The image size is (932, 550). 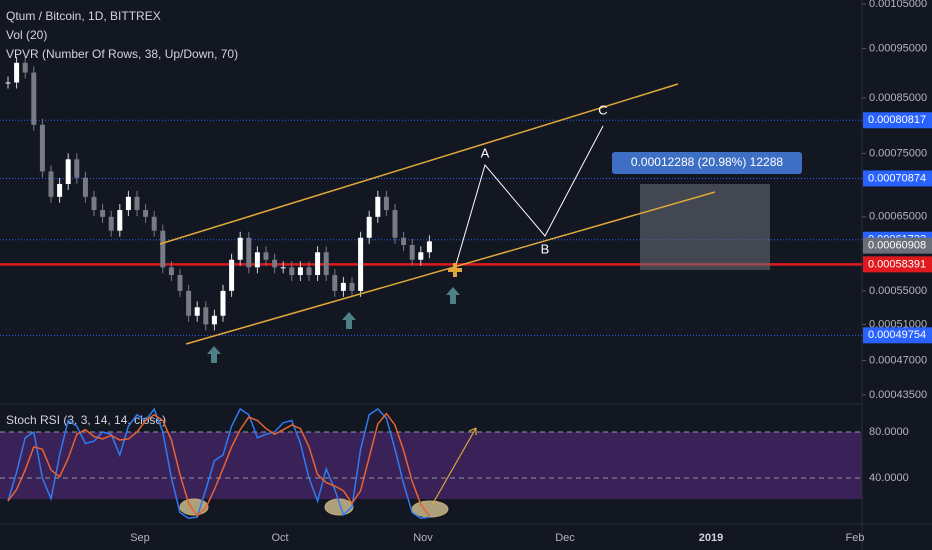 I want to click on price-label: 0.00070874, so click(x=897, y=178).